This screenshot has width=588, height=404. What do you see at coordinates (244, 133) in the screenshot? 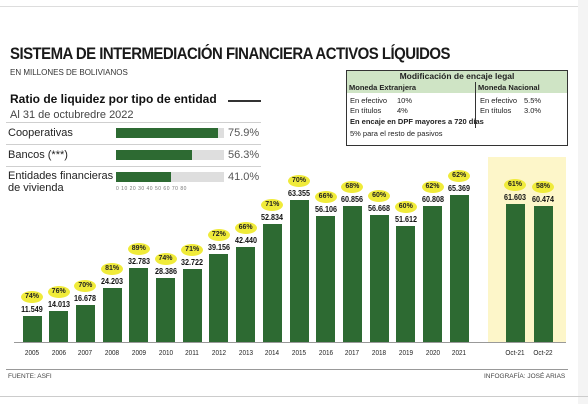
I see `ratio-percent: 75.9%` at bounding box center [244, 133].